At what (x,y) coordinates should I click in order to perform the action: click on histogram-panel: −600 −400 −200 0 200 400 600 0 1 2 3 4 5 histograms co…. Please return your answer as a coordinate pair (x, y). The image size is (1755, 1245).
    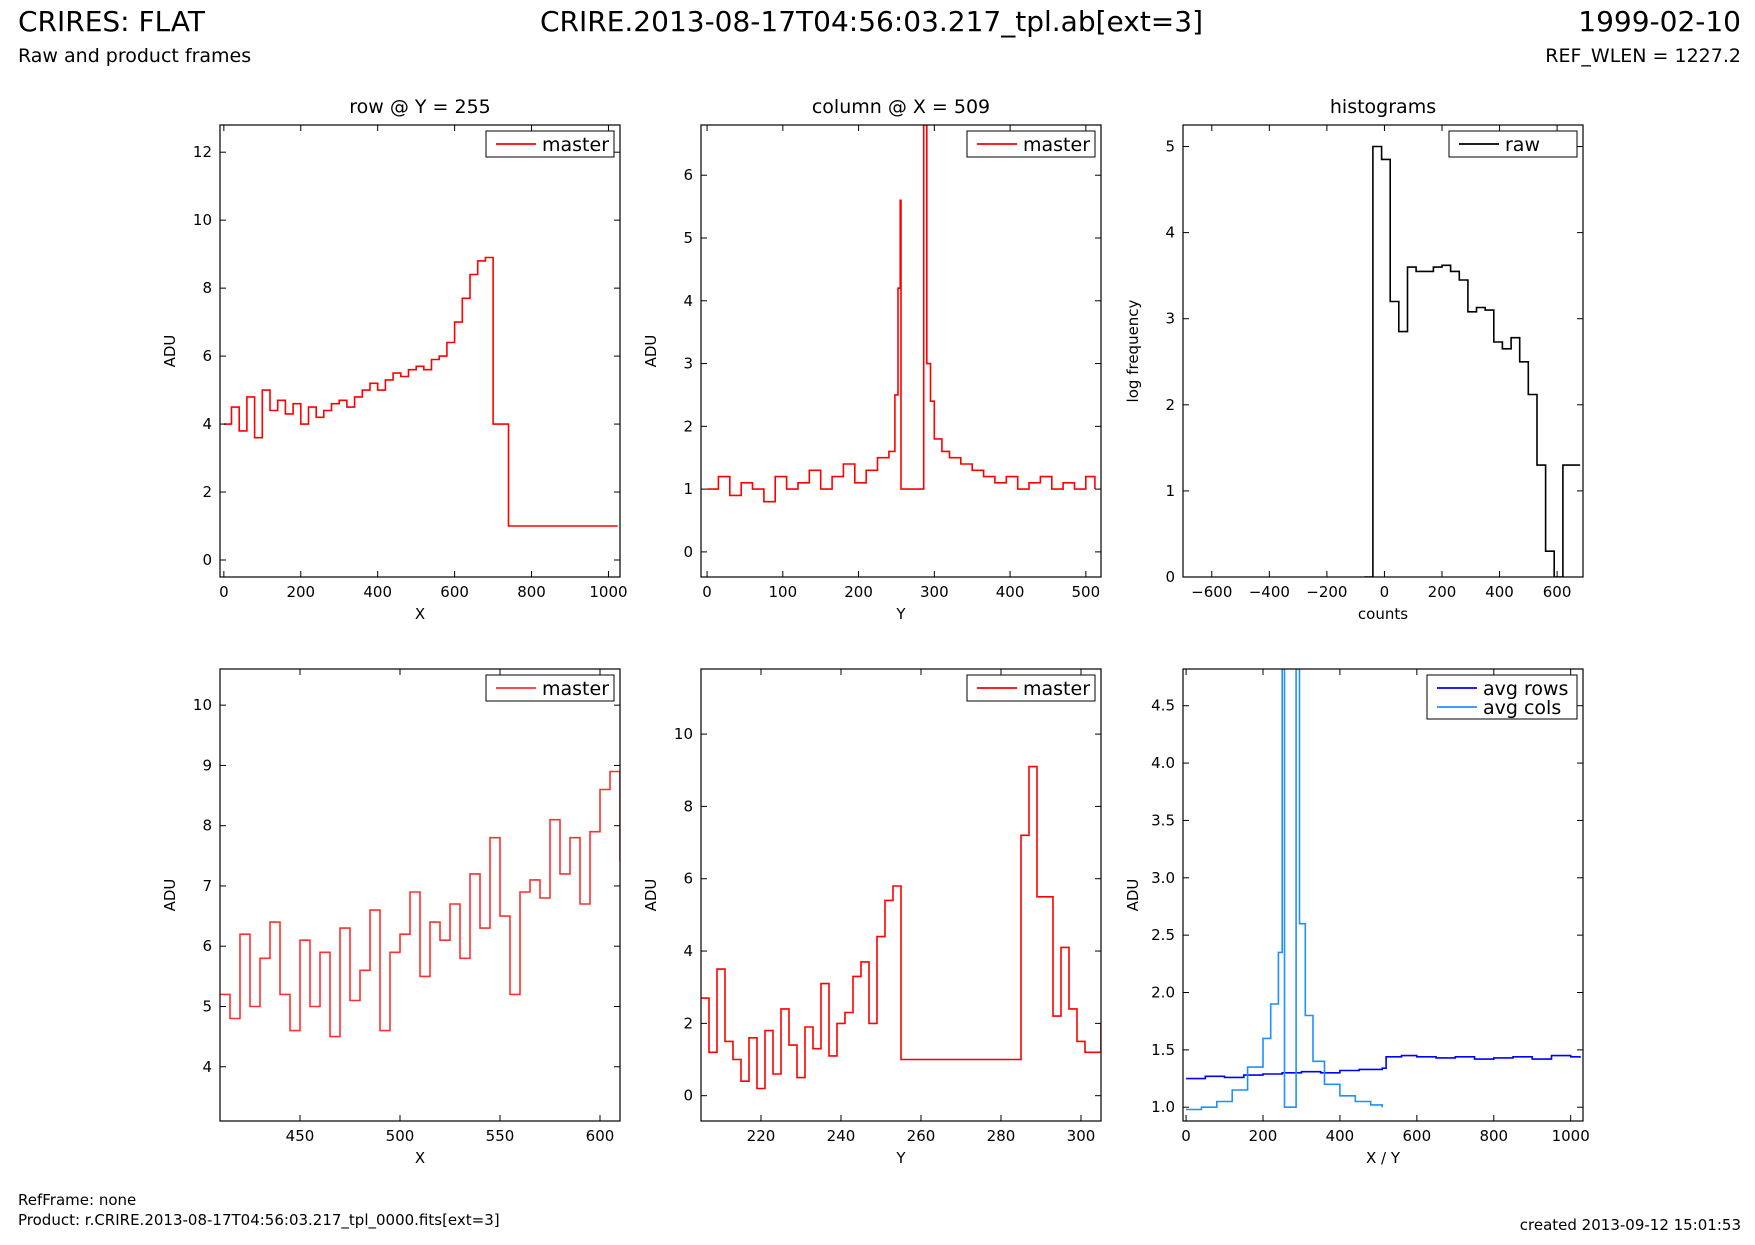
    Looking at the image, I should click on (1354, 359).